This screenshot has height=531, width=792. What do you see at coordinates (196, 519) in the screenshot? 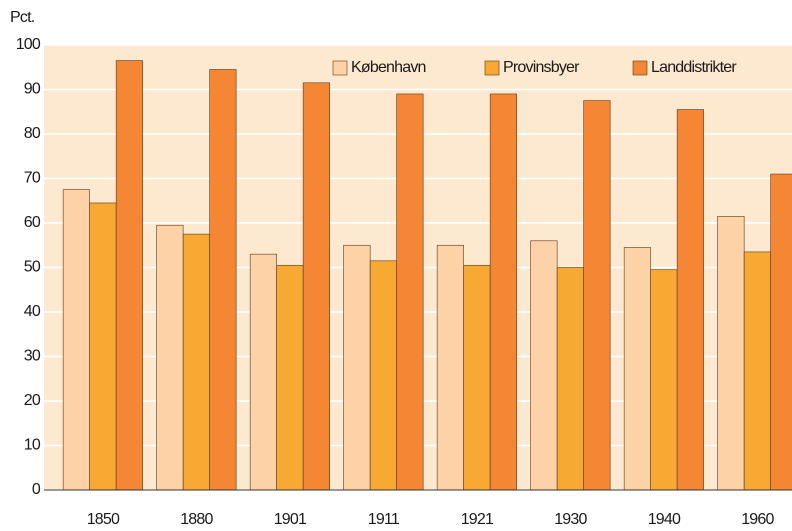
I see `x-tick-label: 1880` at bounding box center [196, 519].